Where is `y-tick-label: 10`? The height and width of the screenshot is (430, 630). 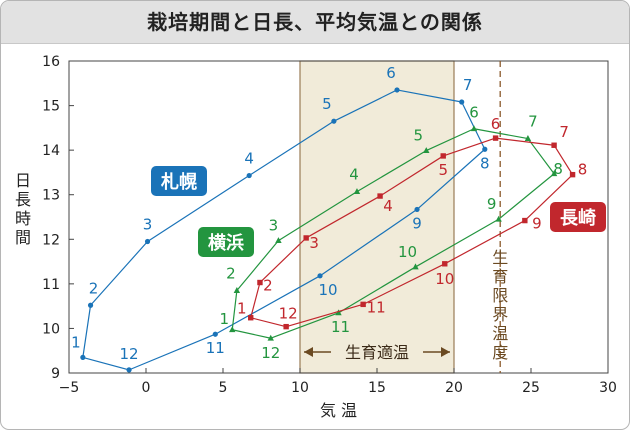 y-tick-label: 10 is located at coordinates (51, 329).